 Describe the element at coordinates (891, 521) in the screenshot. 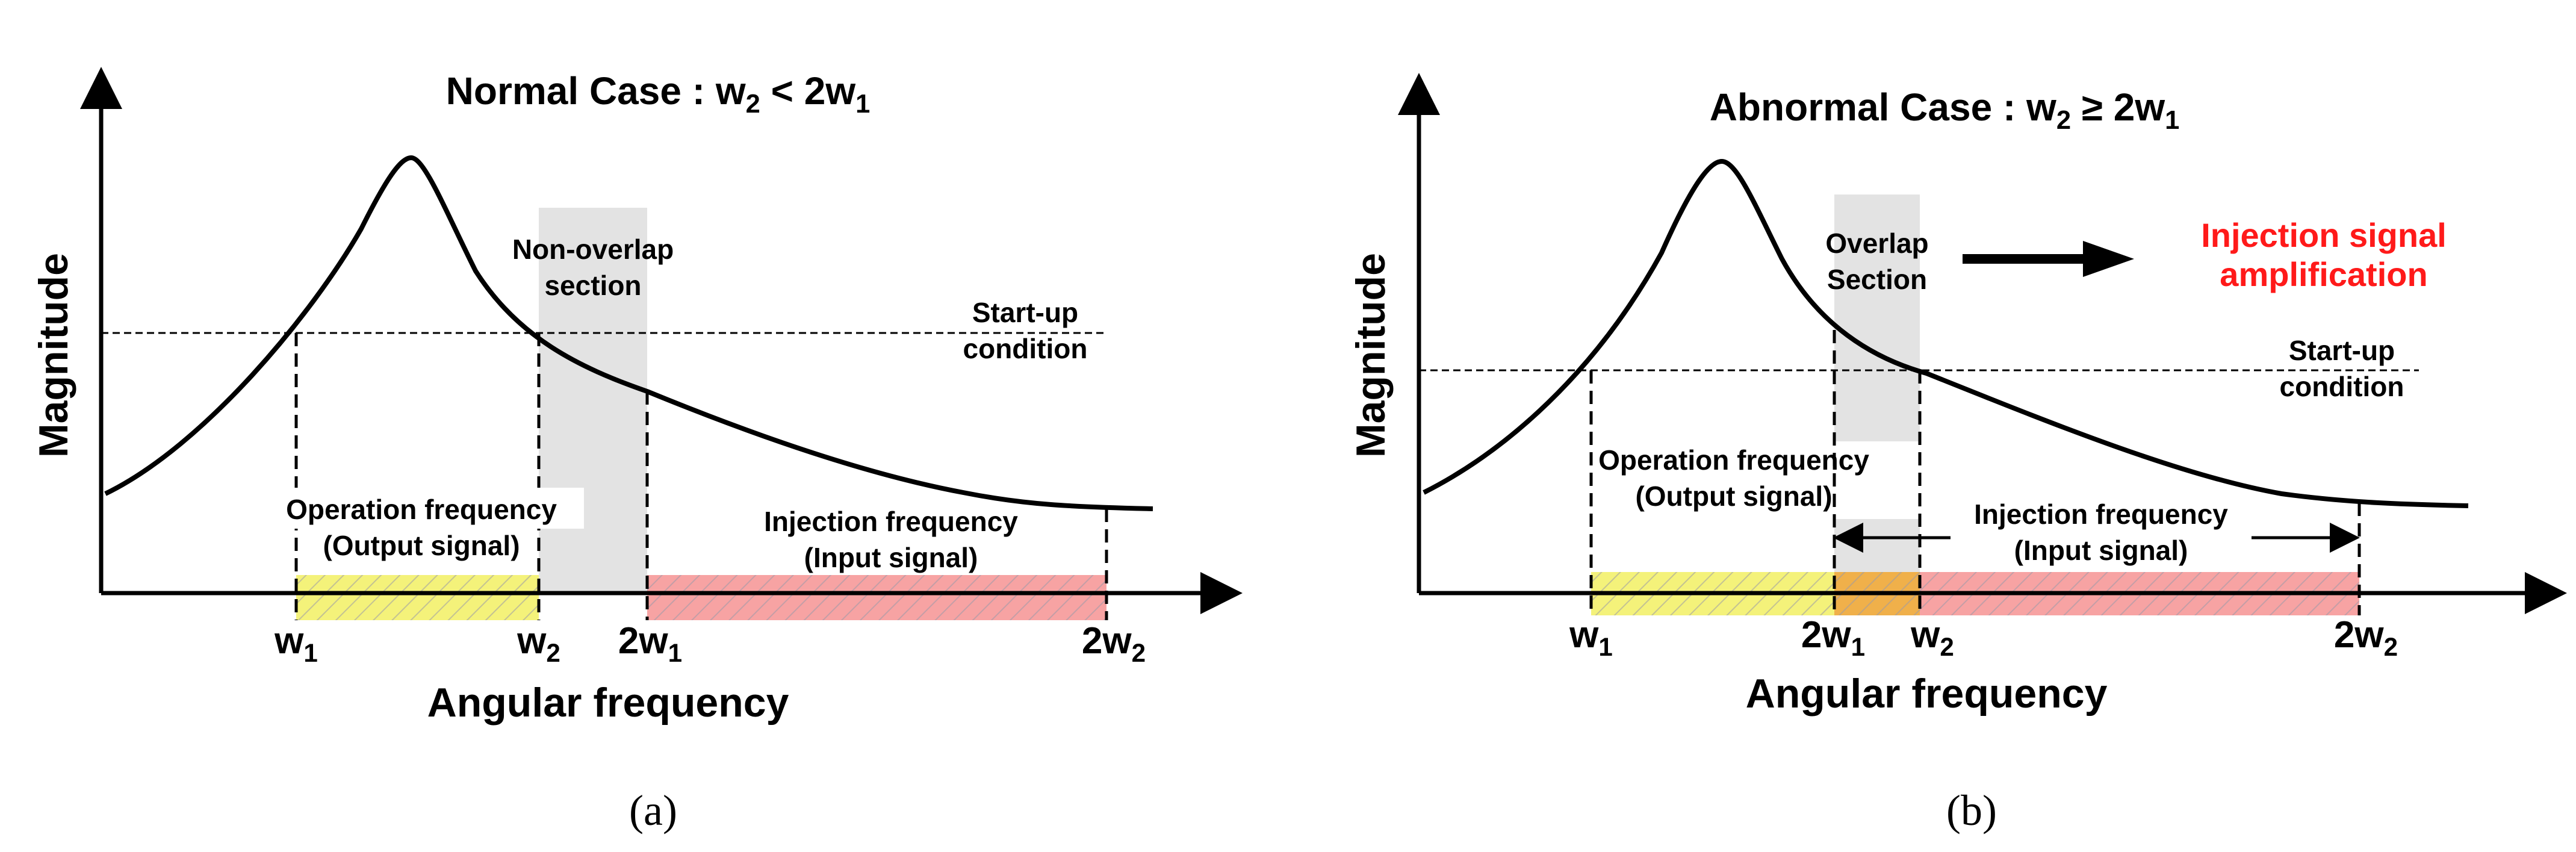

I see `injection-label-line1: Injection frequency` at that location.